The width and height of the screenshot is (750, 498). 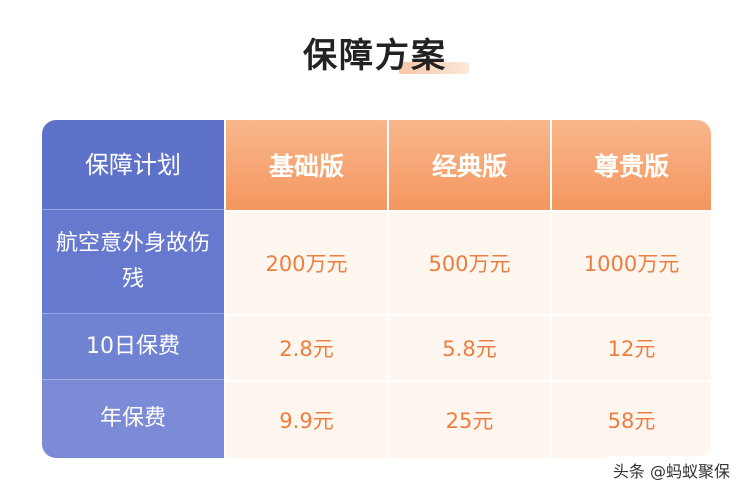 What do you see at coordinates (630, 347) in the screenshot?
I see `table-cell: 12元` at bounding box center [630, 347].